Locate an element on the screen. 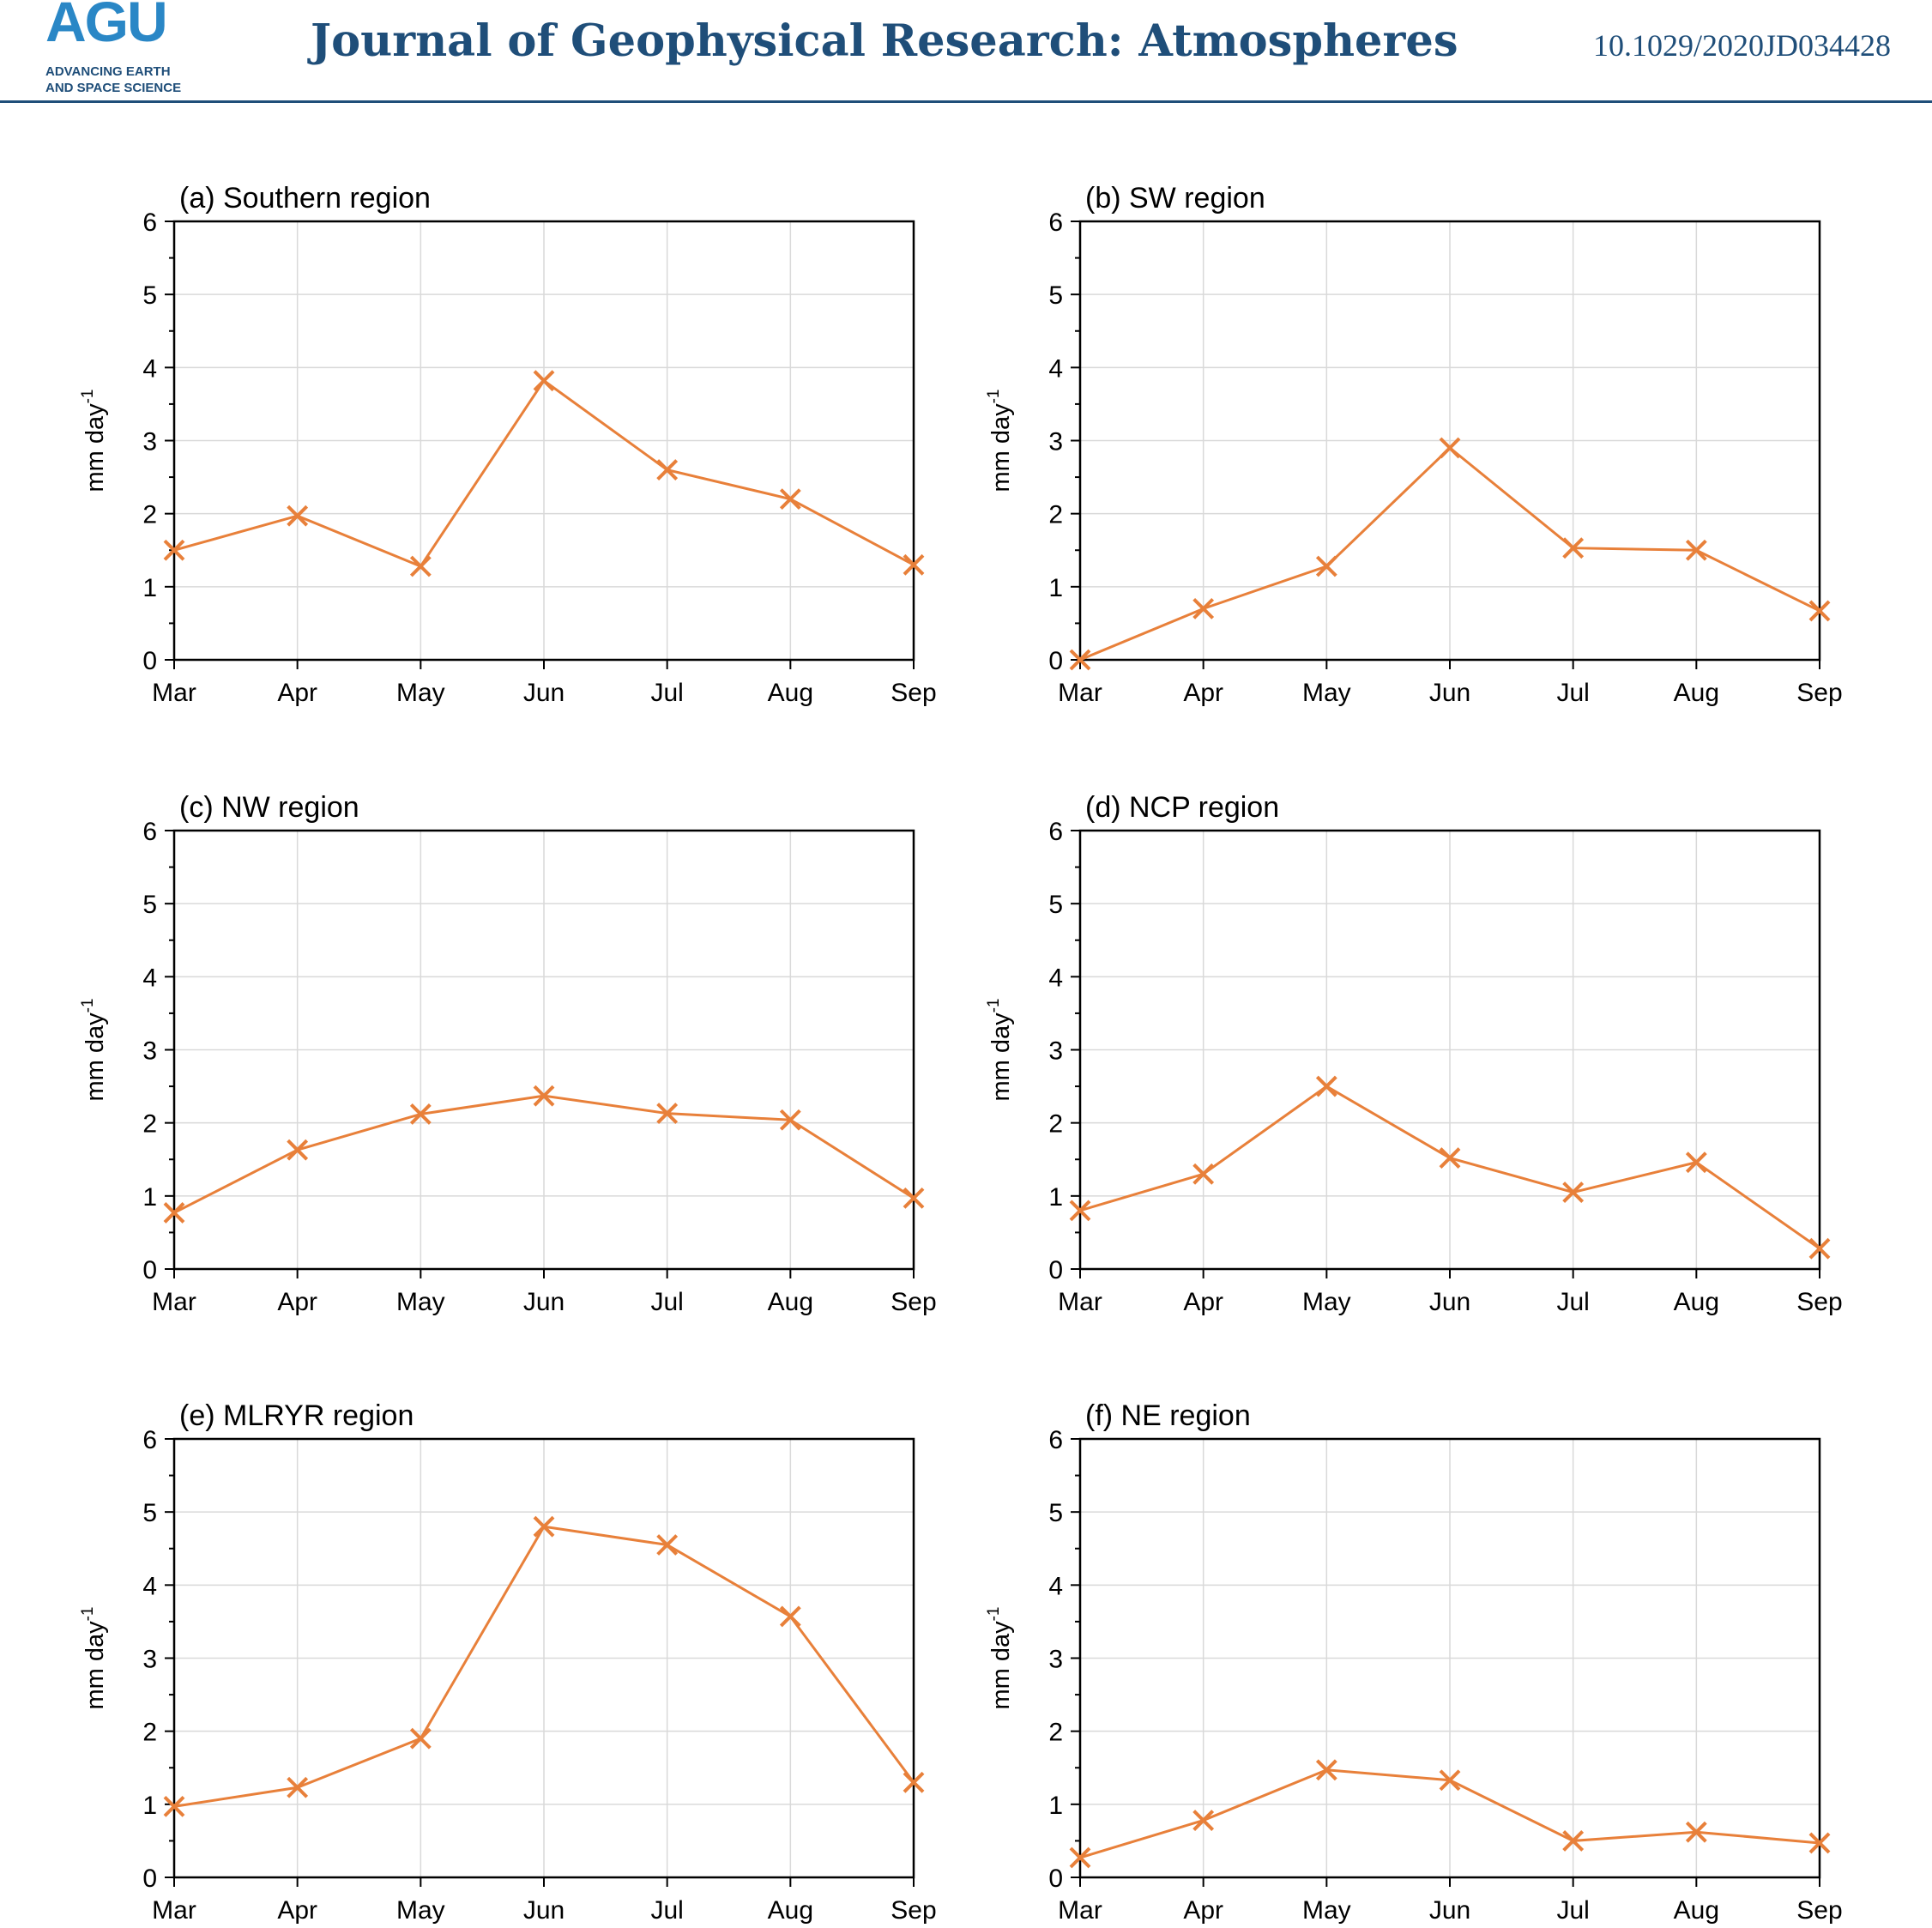 Image resolution: width=1932 pixels, height=1928 pixels. chart-title: (b) SW region is located at coordinates (1175, 199).